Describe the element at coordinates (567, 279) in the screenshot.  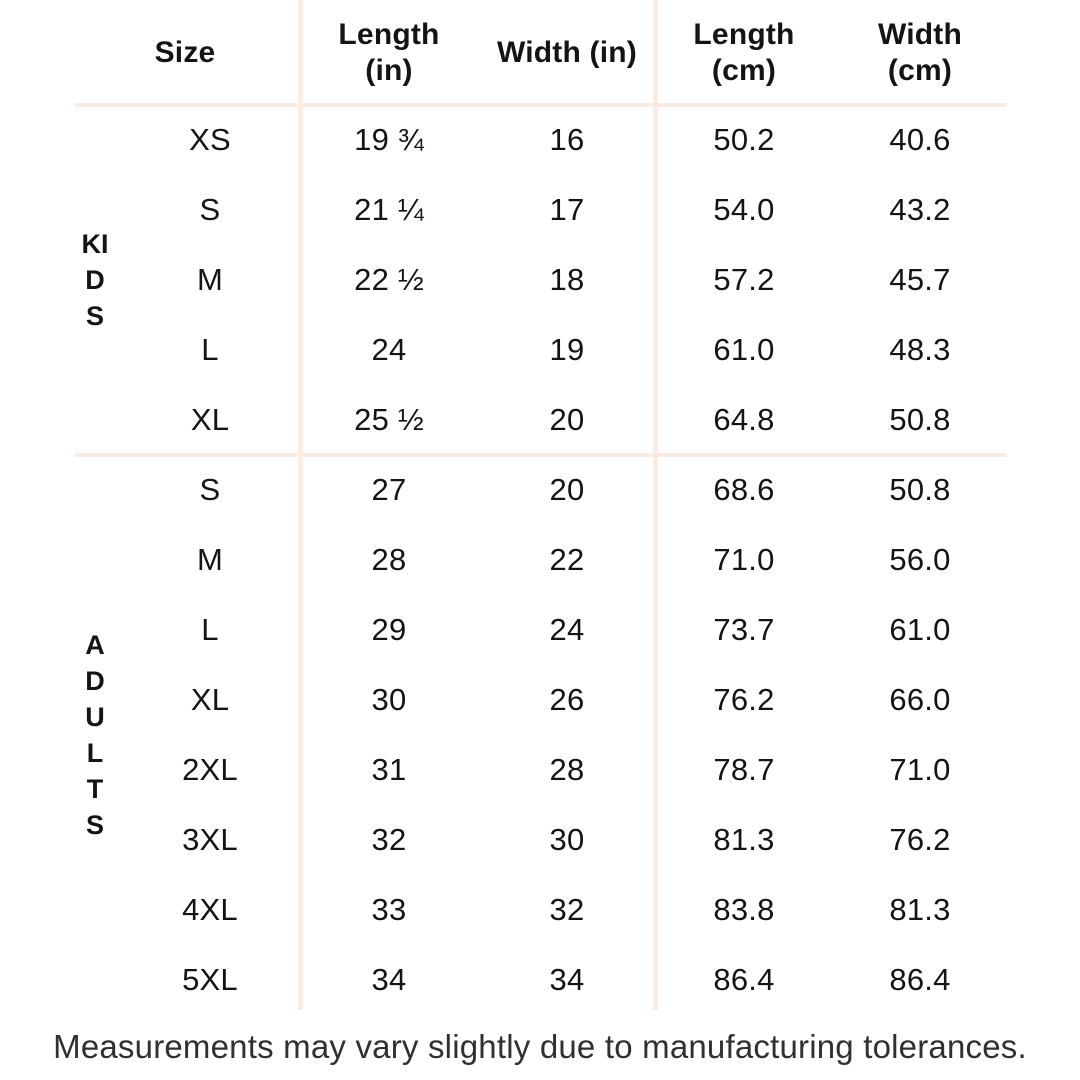
I see `width-in-value: 18` at that location.